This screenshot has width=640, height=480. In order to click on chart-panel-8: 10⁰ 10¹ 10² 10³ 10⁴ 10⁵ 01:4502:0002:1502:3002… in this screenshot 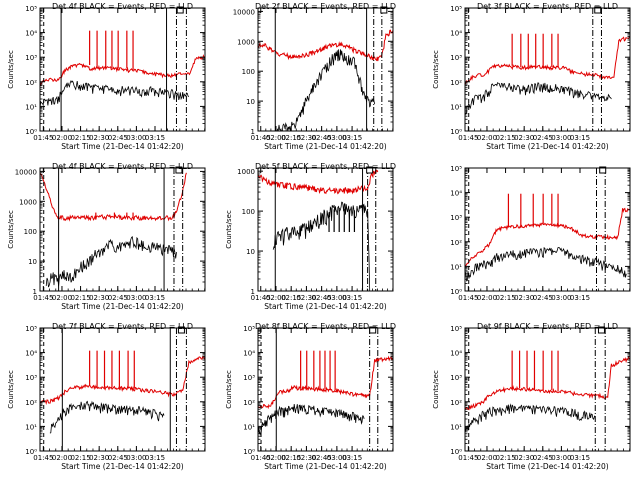, I will do `click(310, 396)`.